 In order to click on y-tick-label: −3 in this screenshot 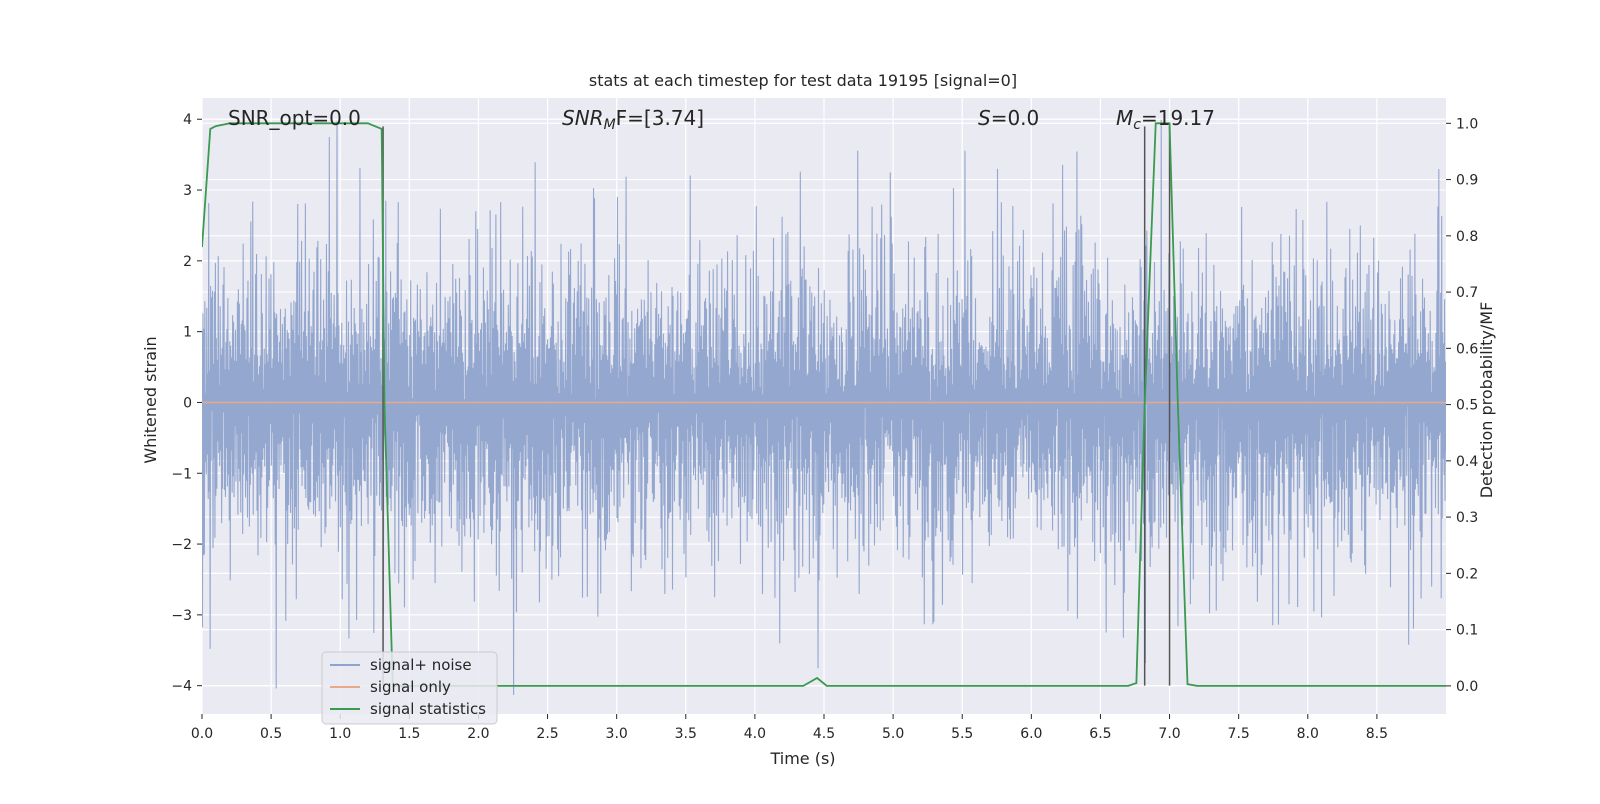, I will do `click(181, 616)`.